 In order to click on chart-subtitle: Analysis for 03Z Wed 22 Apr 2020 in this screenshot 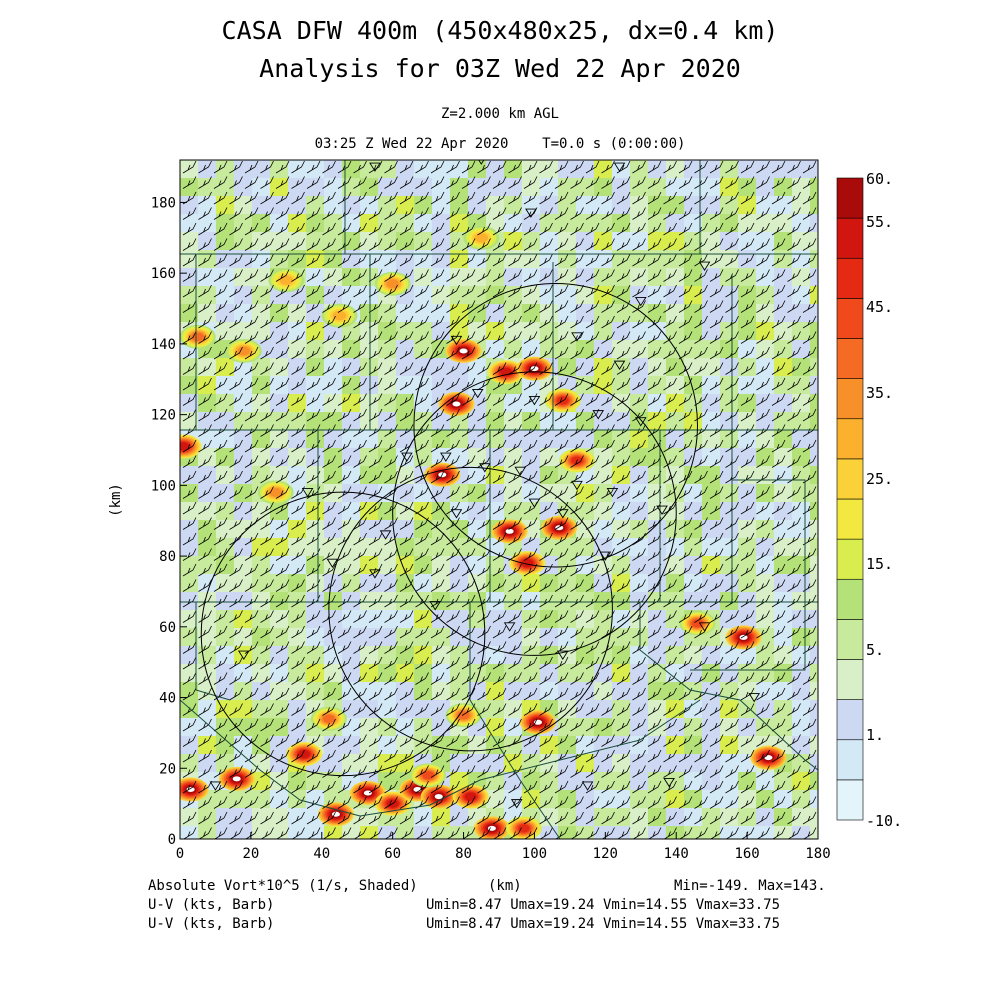, I will do `click(500, 68)`.